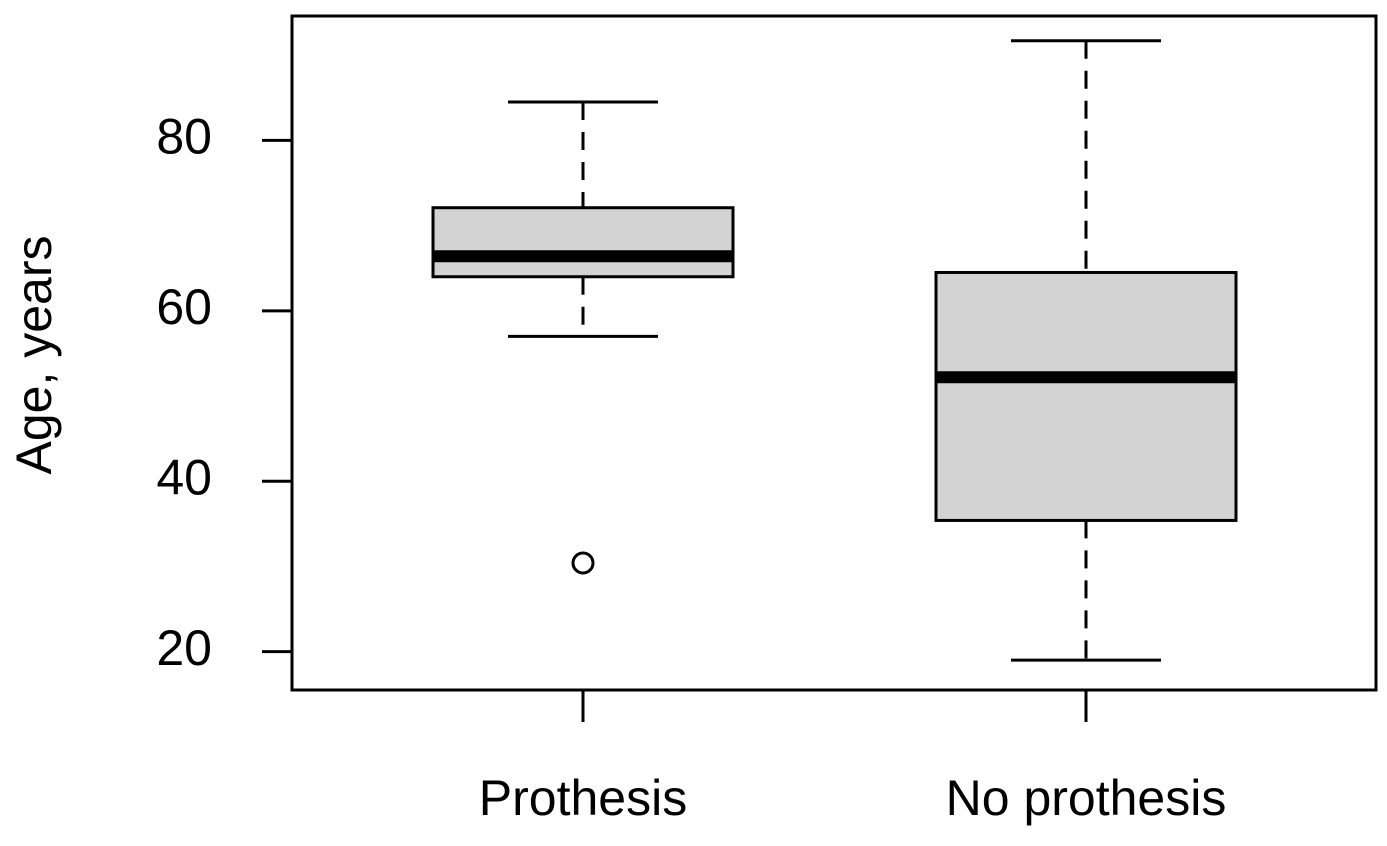 The width and height of the screenshot is (1387, 846). Describe the element at coordinates (184, 137) in the screenshot. I see `y-tick-label: 80` at that location.